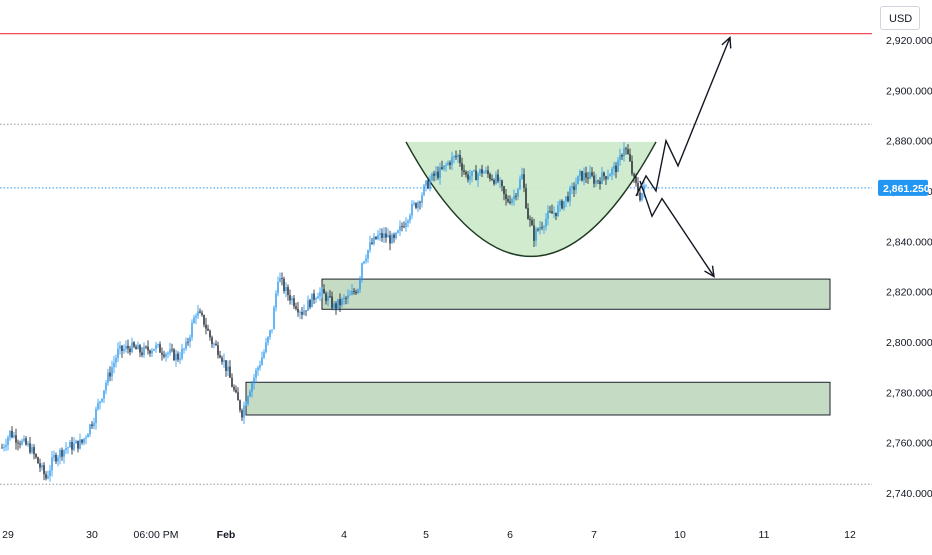  Describe the element at coordinates (683, 117) in the screenshot. I see `projection-up-arrow-line` at that location.